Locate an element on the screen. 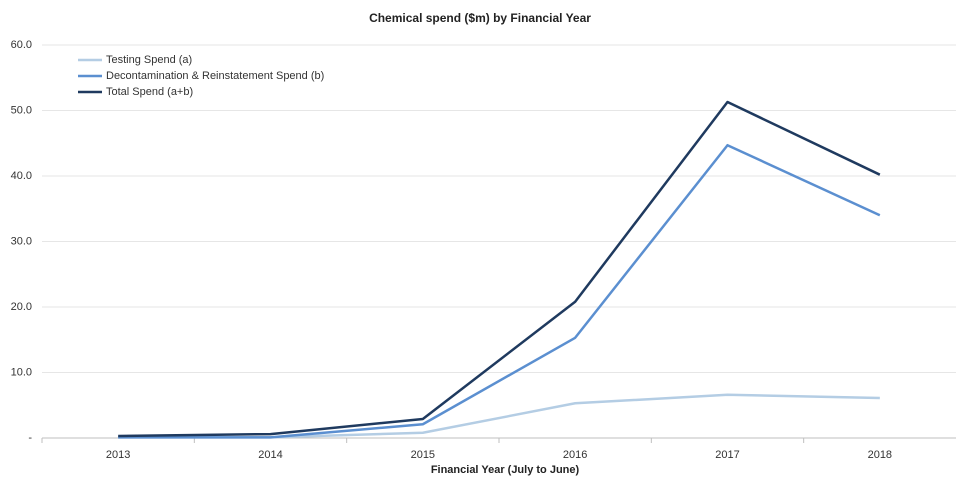 This screenshot has height=477, width=956. x-tick-label: 2018 is located at coordinates (880, 455).